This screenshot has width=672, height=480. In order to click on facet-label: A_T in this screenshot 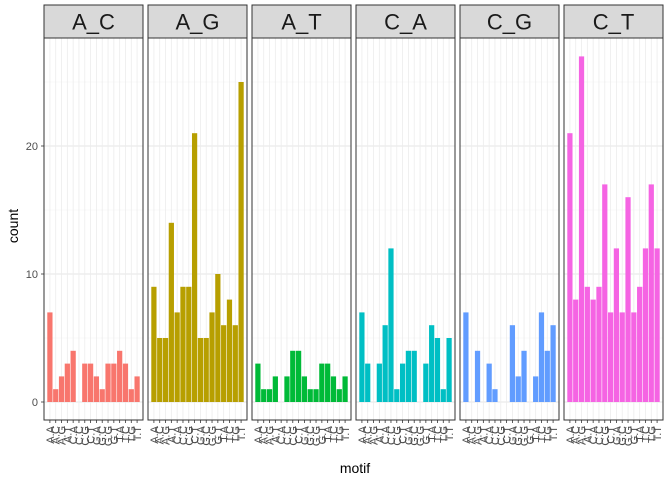, I will do `click(301, 22)`.